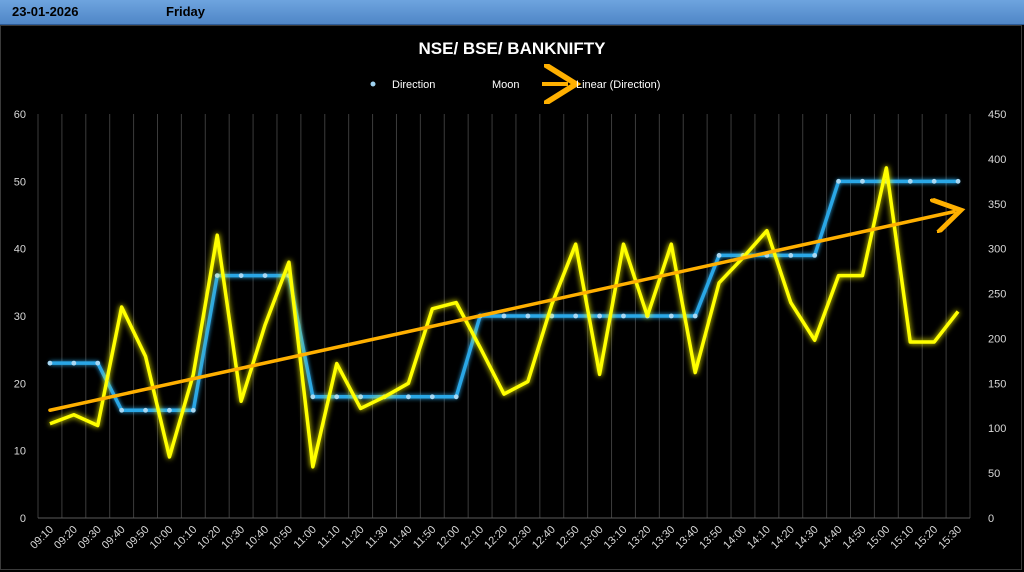 The width and height of the screenshot is (1024, 572). I want to click on x-axis-tick-label: 10:40, so click(257, 538).